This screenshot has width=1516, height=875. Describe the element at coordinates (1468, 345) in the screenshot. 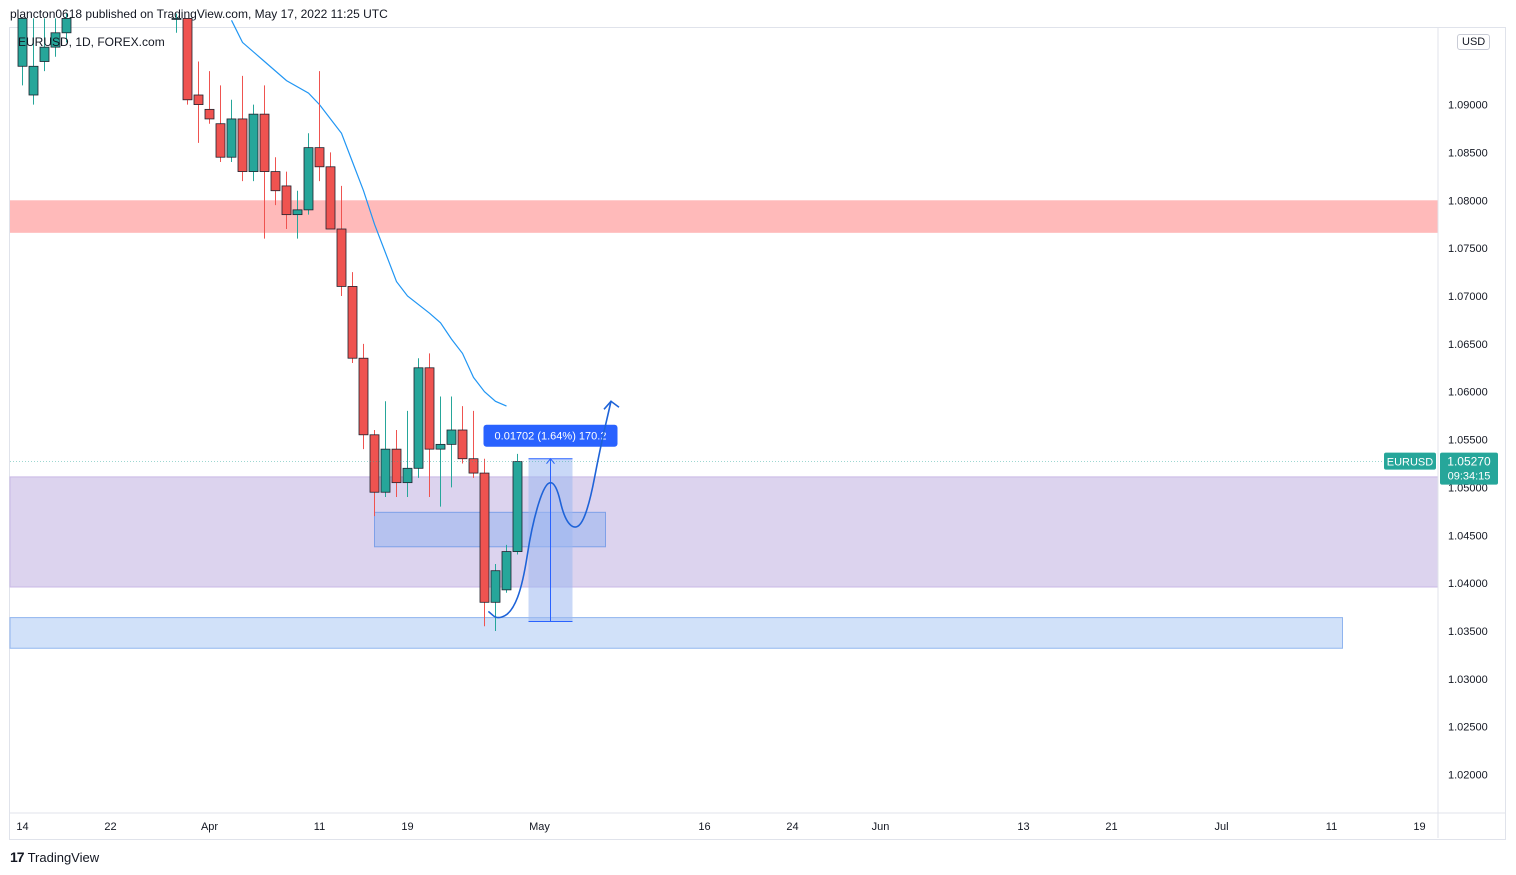

I see `price-tick-label: 1.06500` at that location.